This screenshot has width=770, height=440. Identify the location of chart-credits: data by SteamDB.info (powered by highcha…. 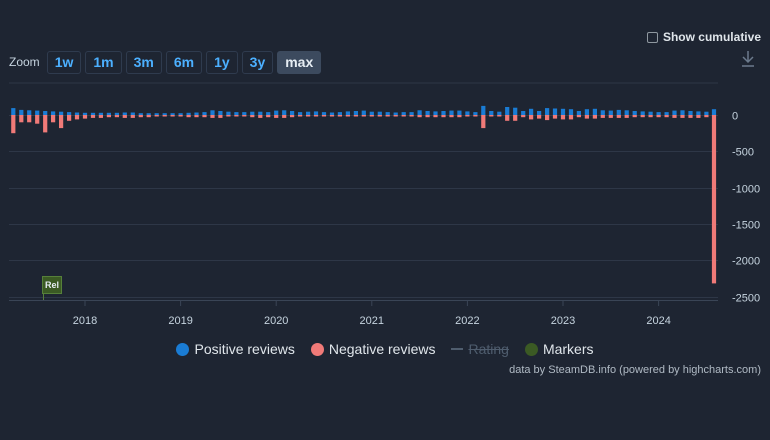
(635, 370).